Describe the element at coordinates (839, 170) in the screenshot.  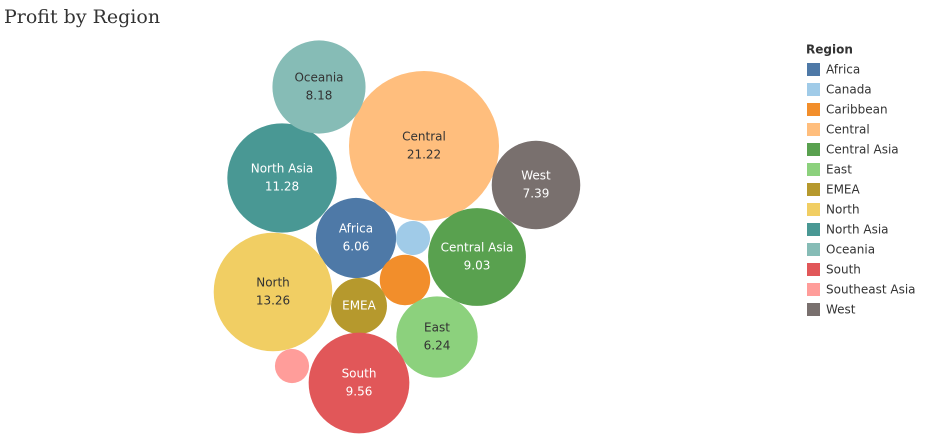
I see `legend-label: East` at that location.